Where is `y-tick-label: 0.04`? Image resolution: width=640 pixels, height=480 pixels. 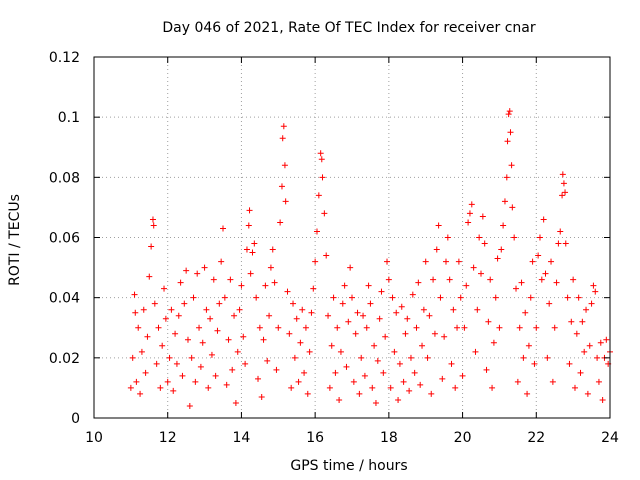 y-tick-label: 0.04 is located at coordinates (64, 299).